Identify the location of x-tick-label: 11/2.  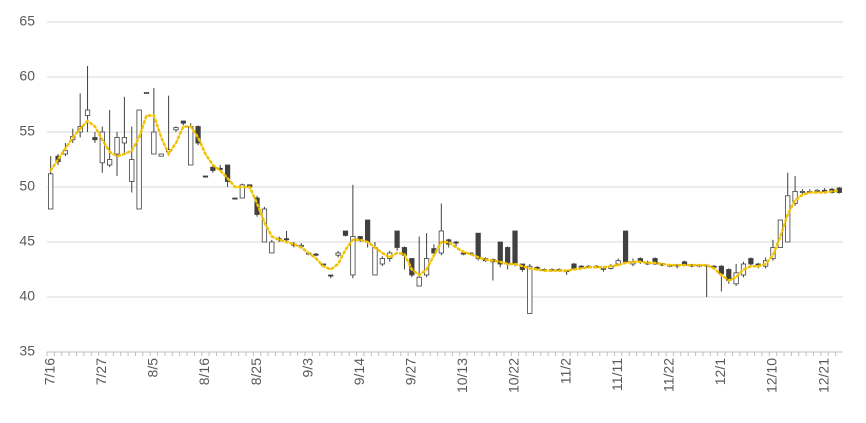
(565, 371).